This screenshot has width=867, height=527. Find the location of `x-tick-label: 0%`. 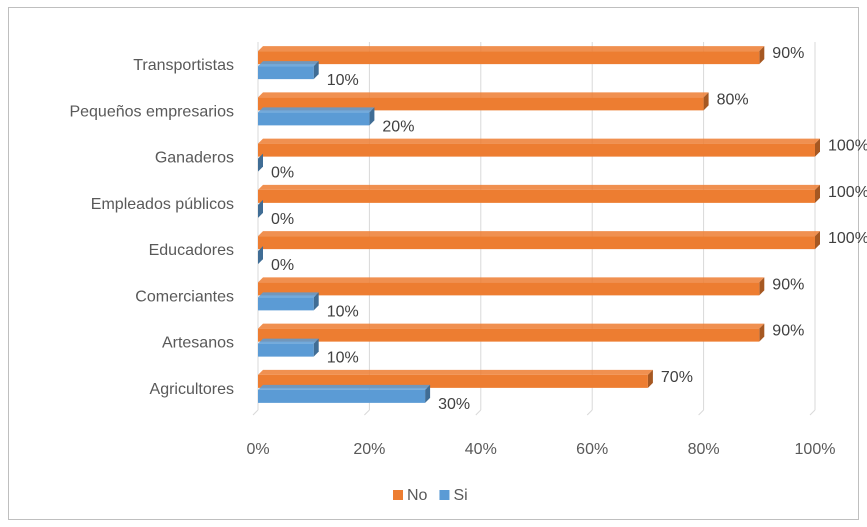

x-tick-label: 0% is located at coordinates (257, 449).